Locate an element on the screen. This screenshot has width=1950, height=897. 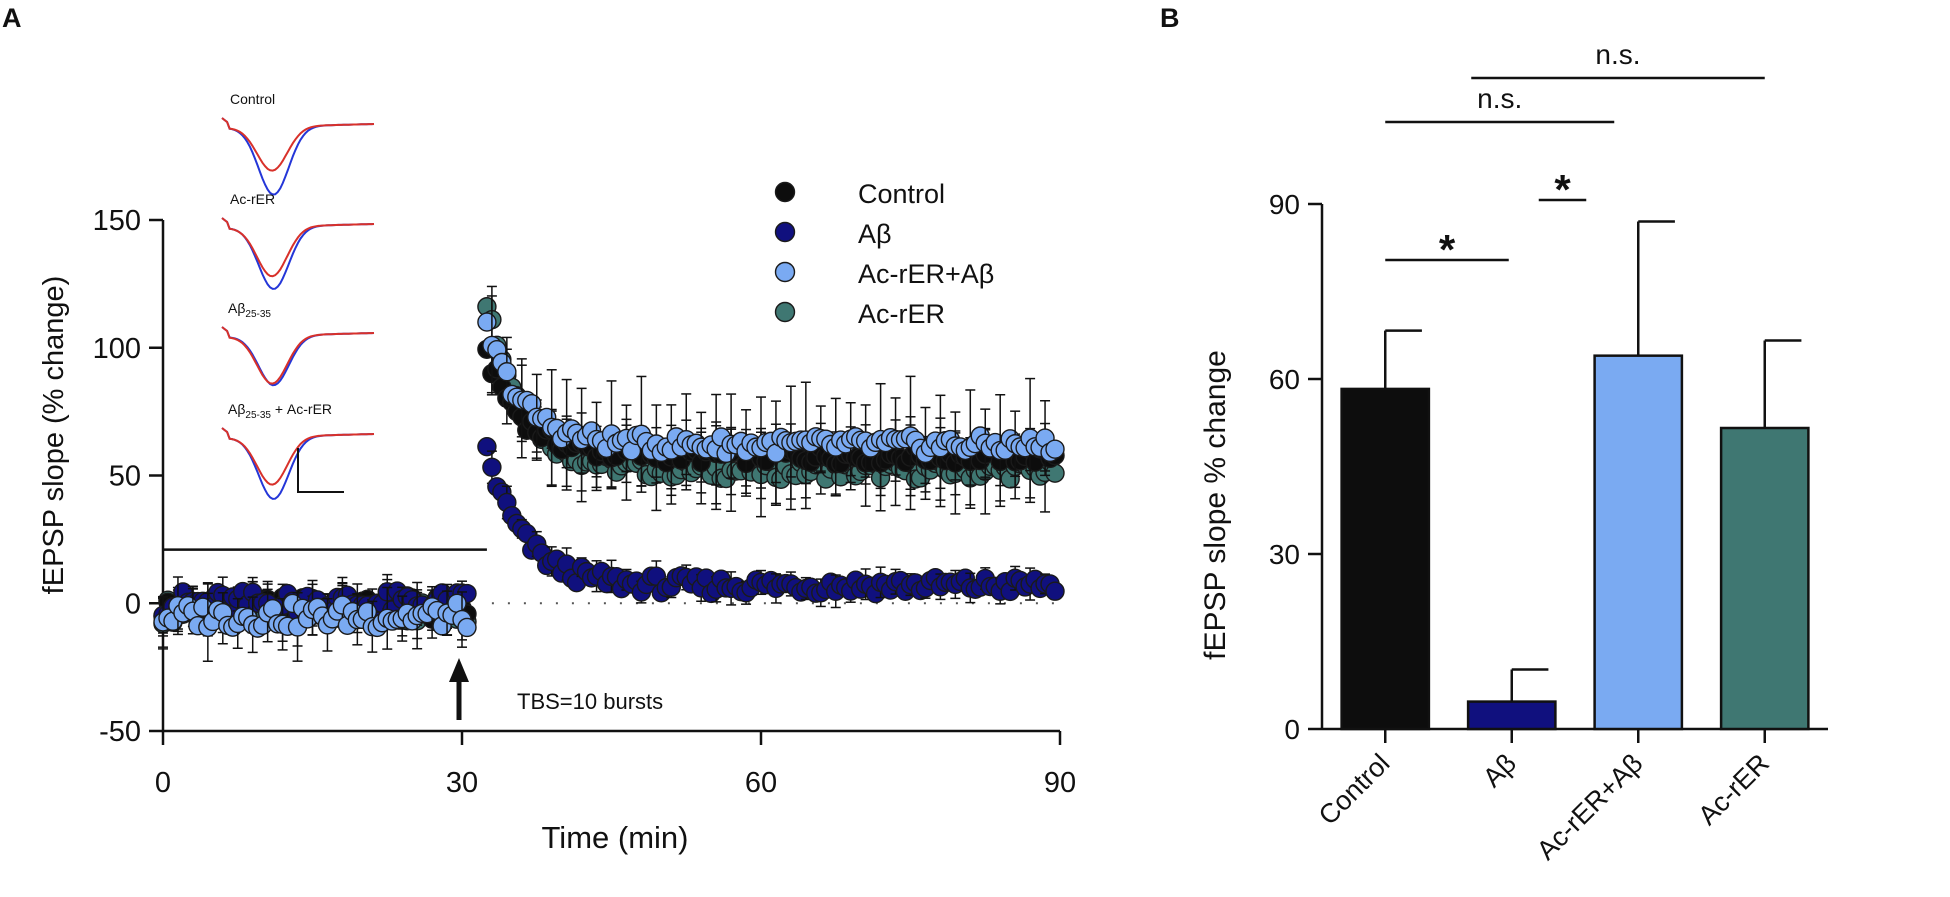
legend-label-acrer_abeta: Ac-rER+Aβ is located at coordinates (926, 274).